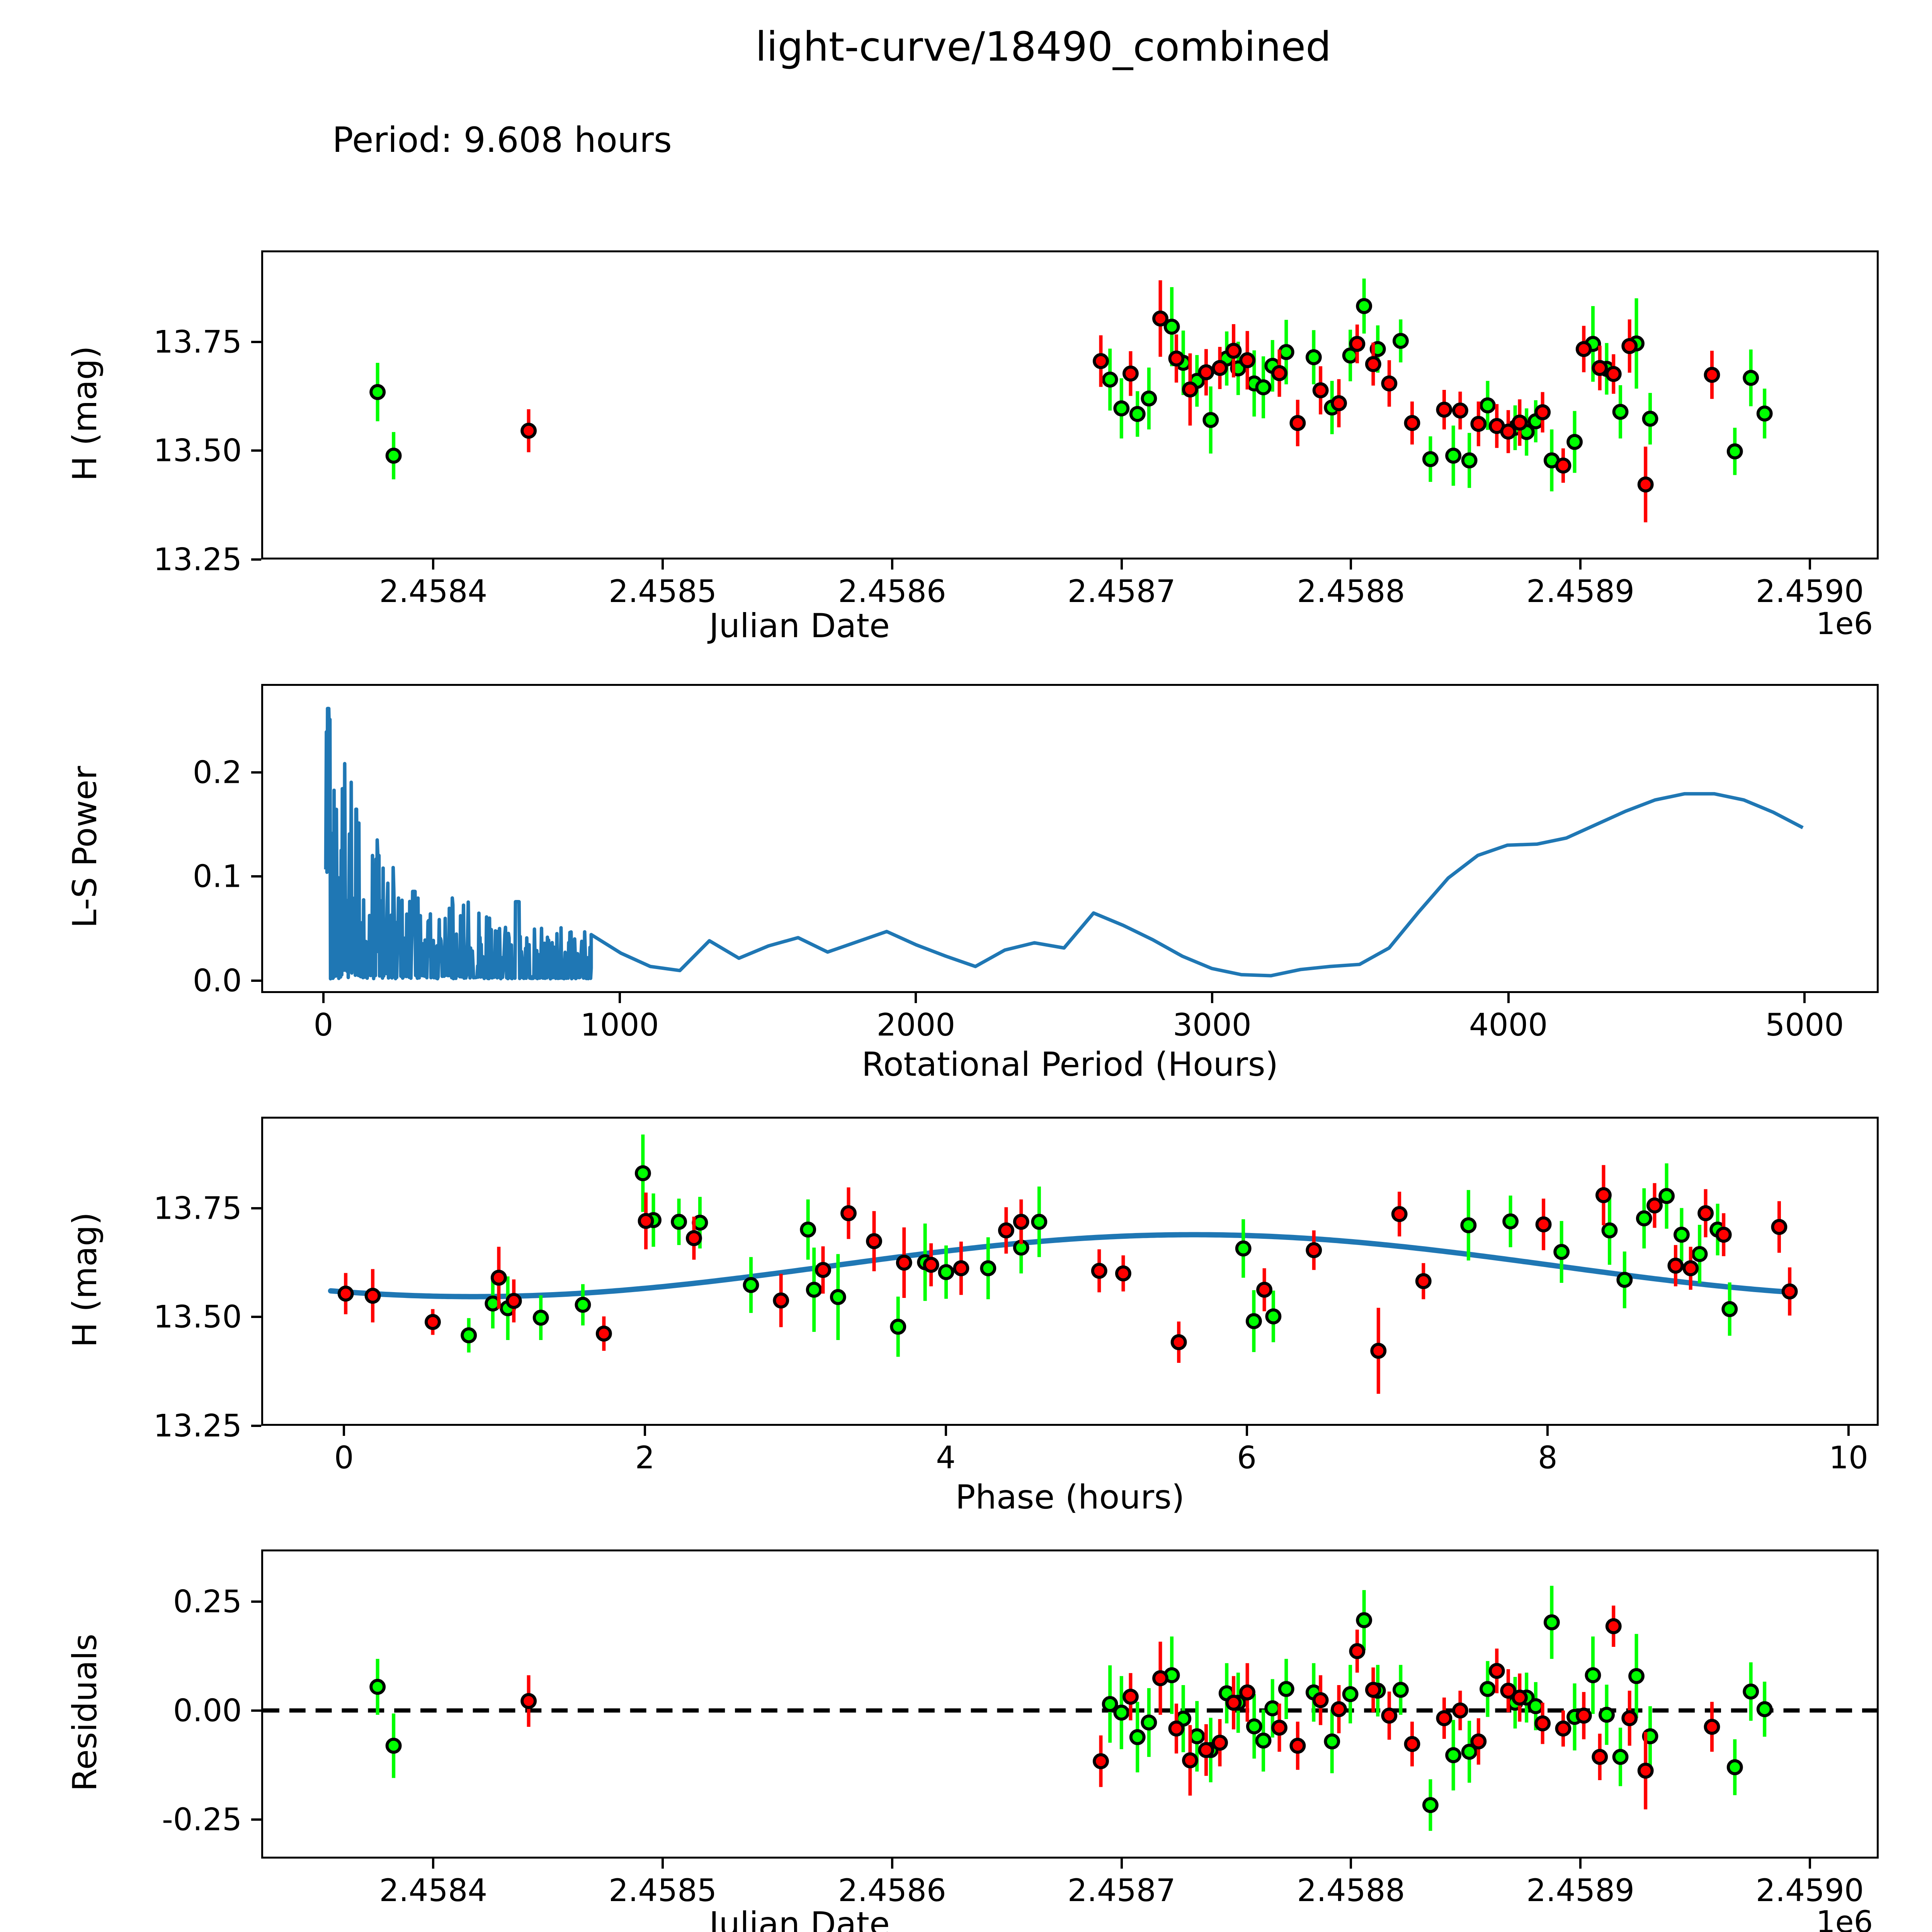 The image size is (1932, 1932). I want to click on x-tick-label: 4, so click(946, 1458).